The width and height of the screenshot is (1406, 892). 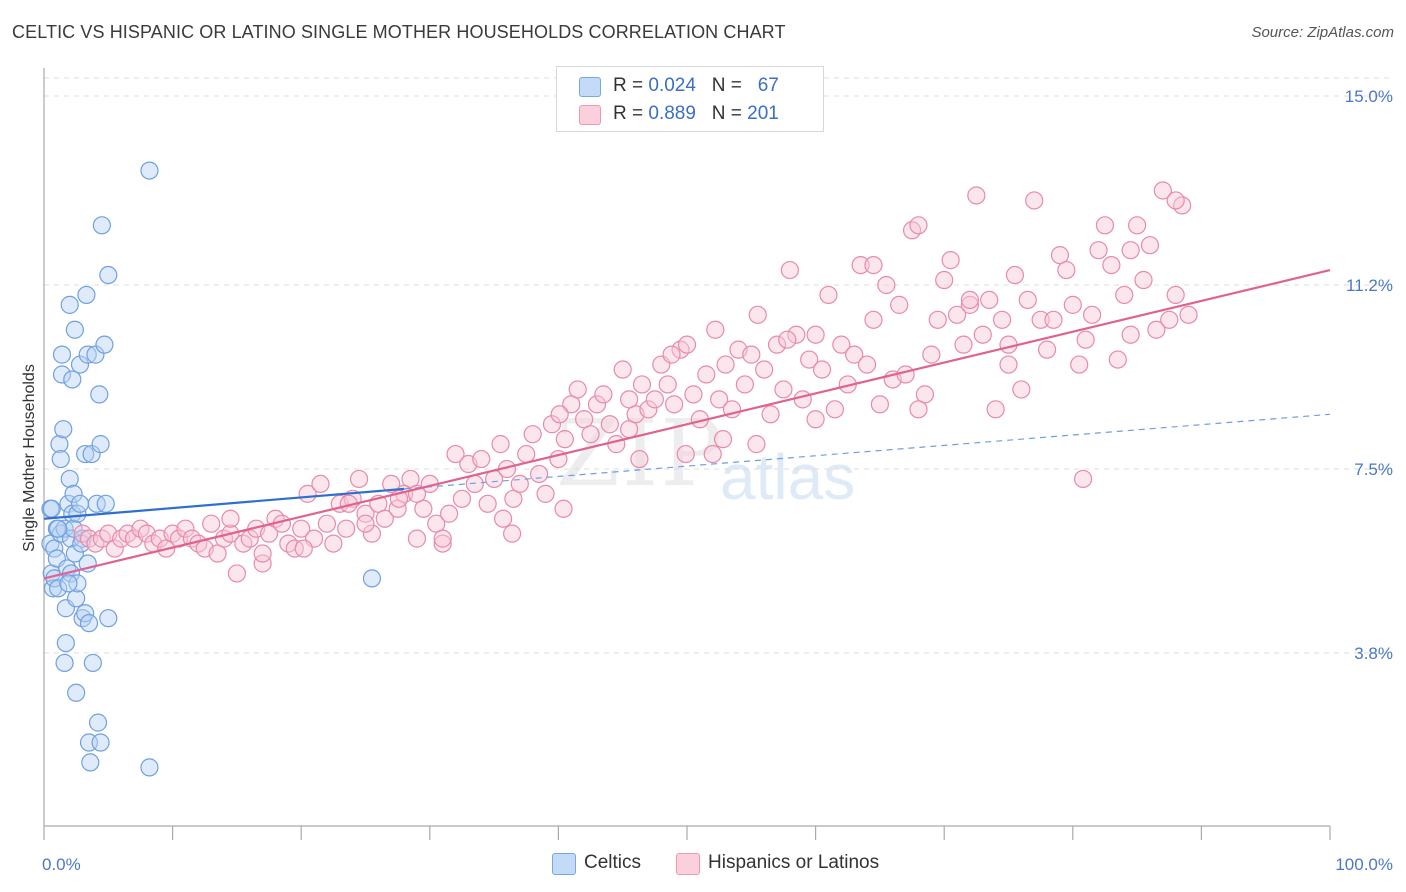 What do you see at coordinates (590, 87) in the screenshot?
I see `legend-swatch-celtics` at bounding box center [590, 87].